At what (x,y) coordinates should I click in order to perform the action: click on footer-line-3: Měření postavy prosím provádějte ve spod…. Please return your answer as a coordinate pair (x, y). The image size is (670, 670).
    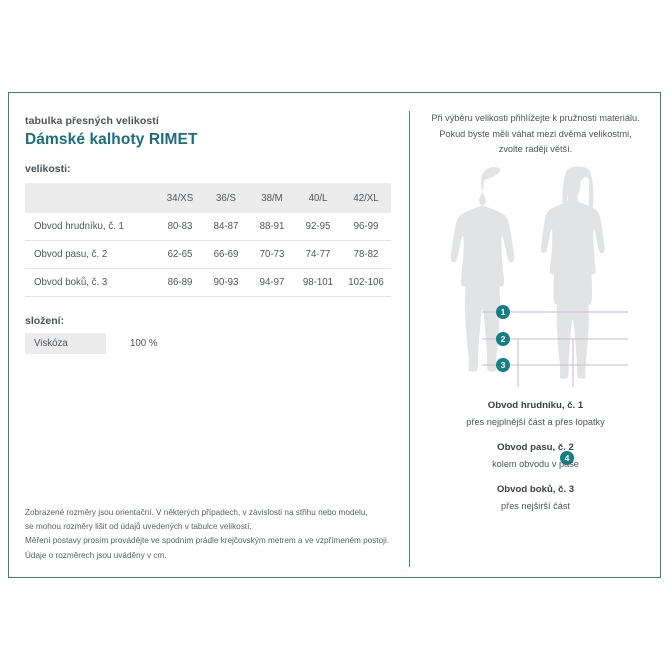
    Looking at the image, I should click on (207, 541).